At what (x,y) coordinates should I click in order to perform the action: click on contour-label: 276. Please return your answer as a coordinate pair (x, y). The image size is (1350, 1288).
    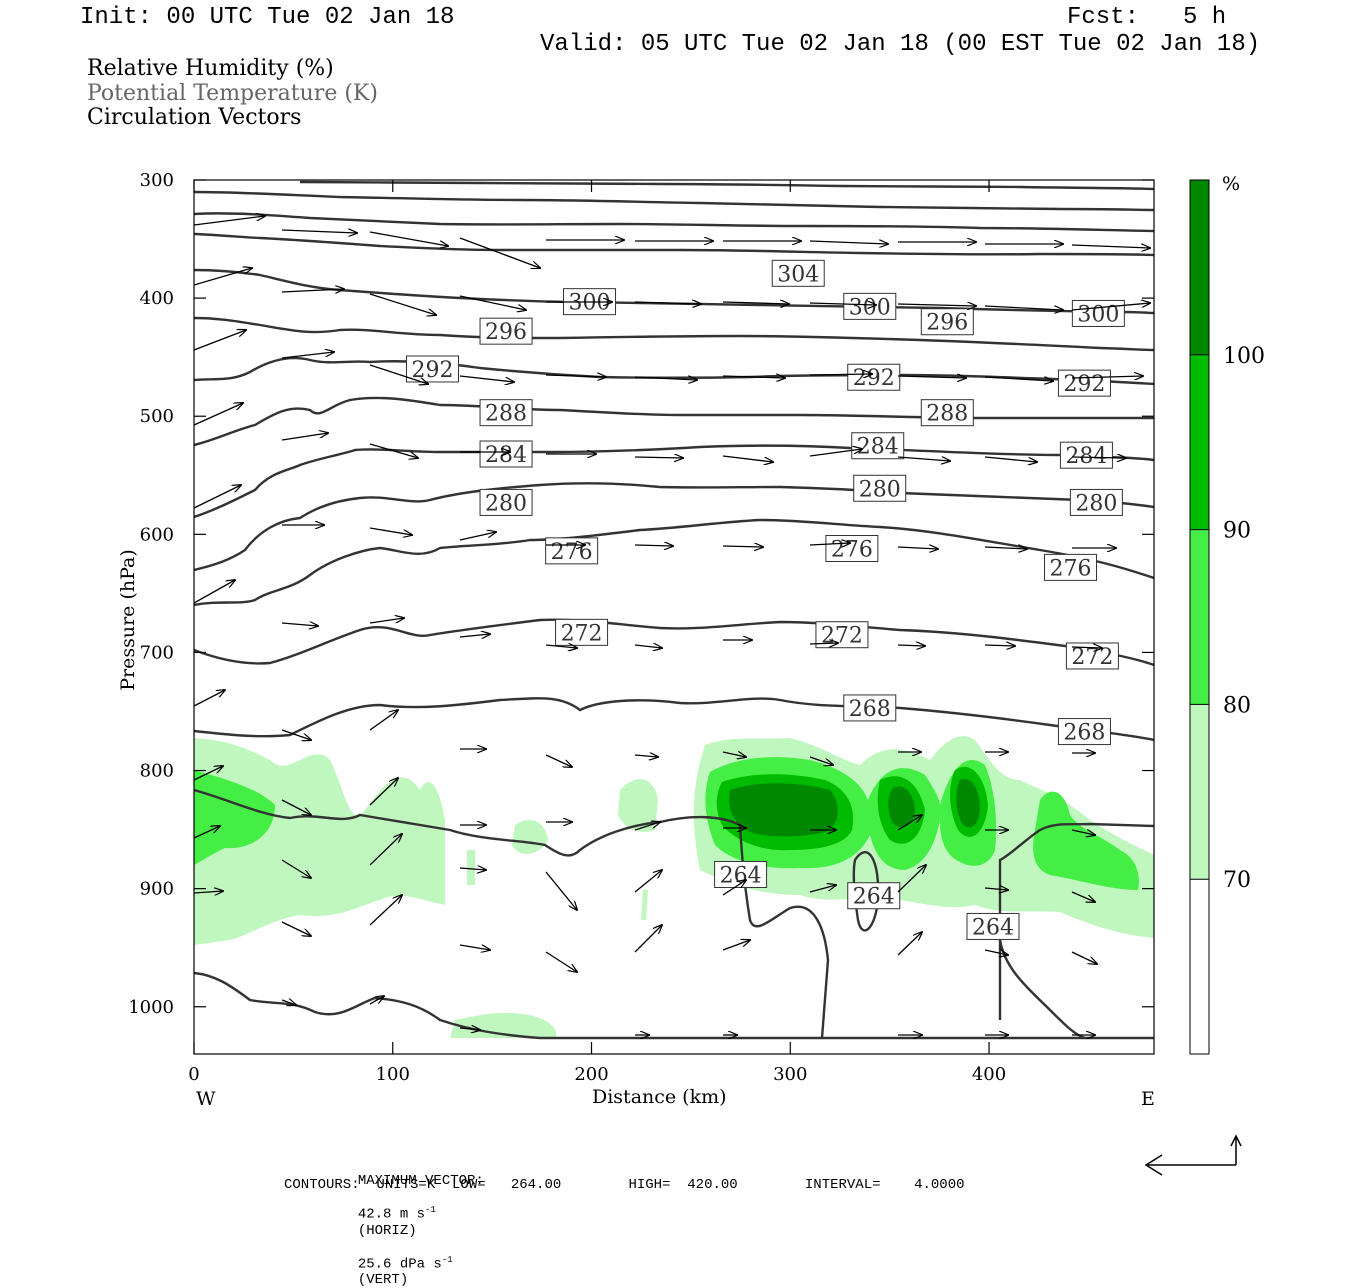
    Looking at the image, I should click on (572, 552).